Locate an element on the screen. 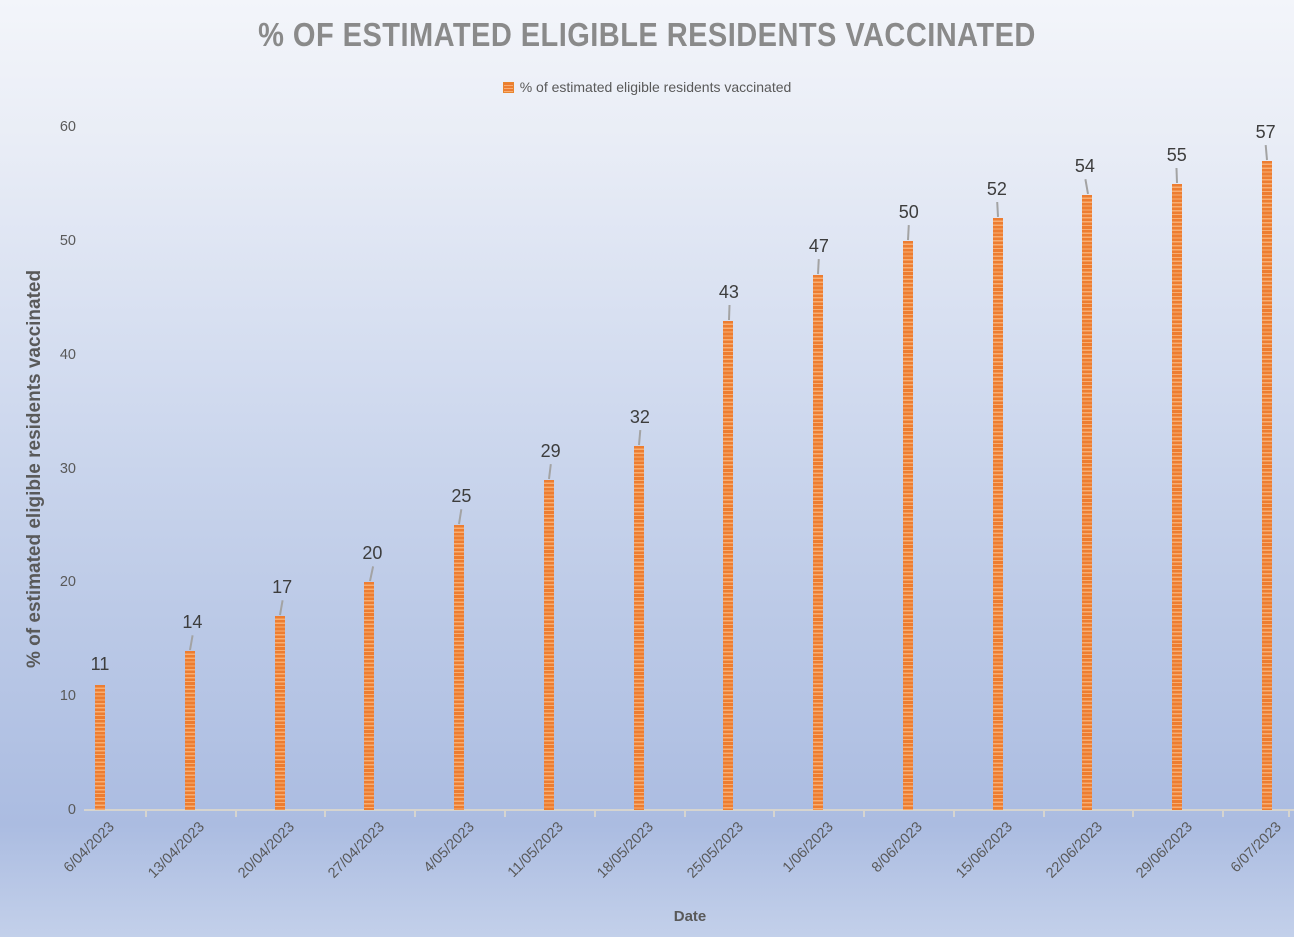 This screenshot has height=937, width=1294. bar-value-label: 54 is located at coordinates (1084, 166).